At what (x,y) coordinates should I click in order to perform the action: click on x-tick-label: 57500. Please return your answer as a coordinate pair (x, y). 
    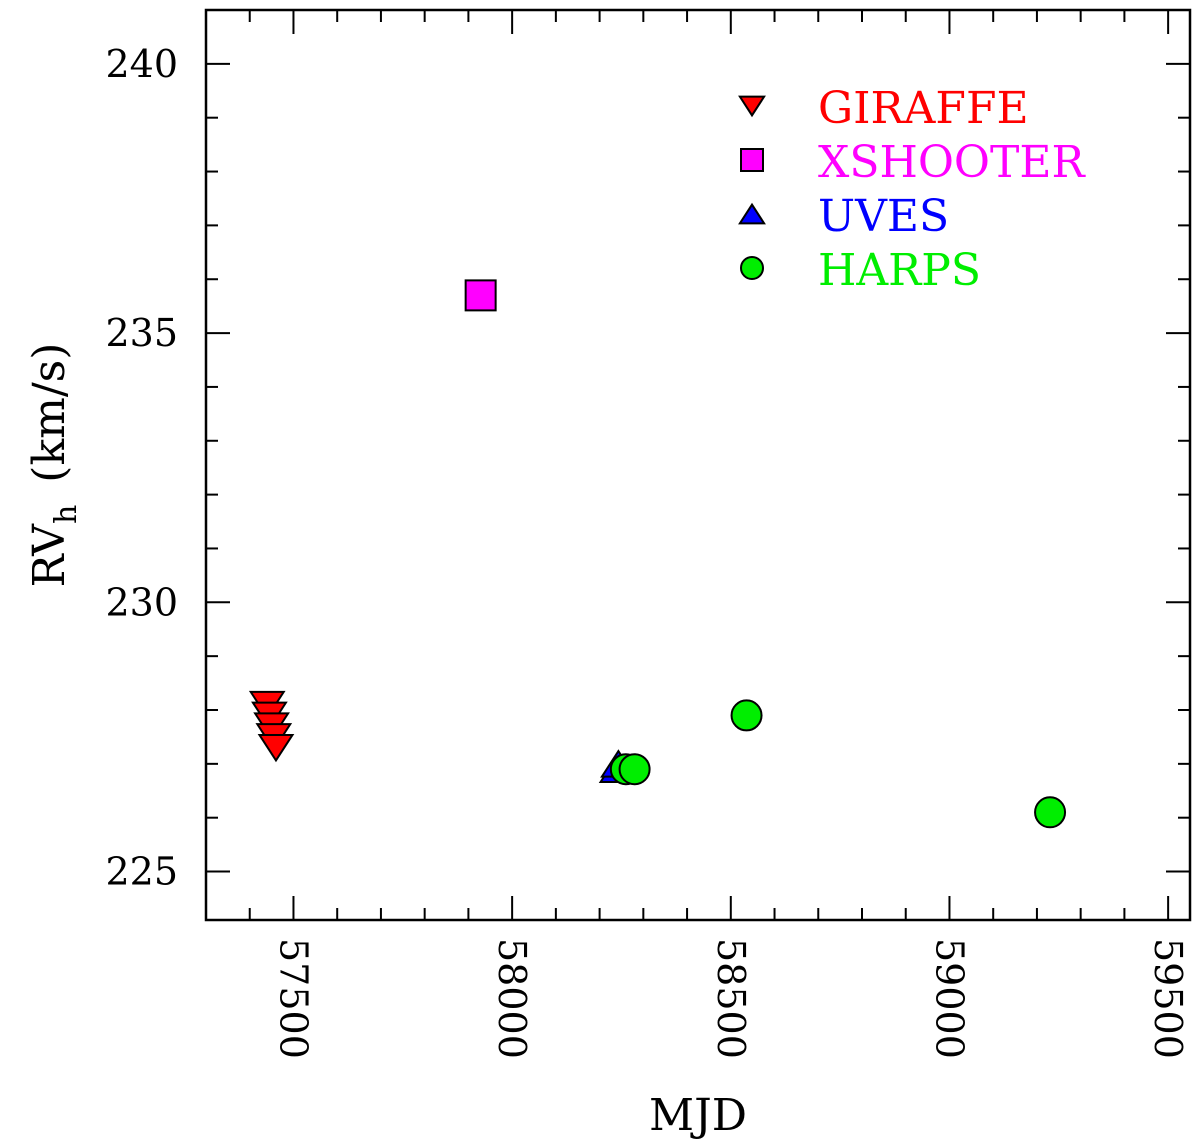
    Looking at the image, I should click on (293, 998).